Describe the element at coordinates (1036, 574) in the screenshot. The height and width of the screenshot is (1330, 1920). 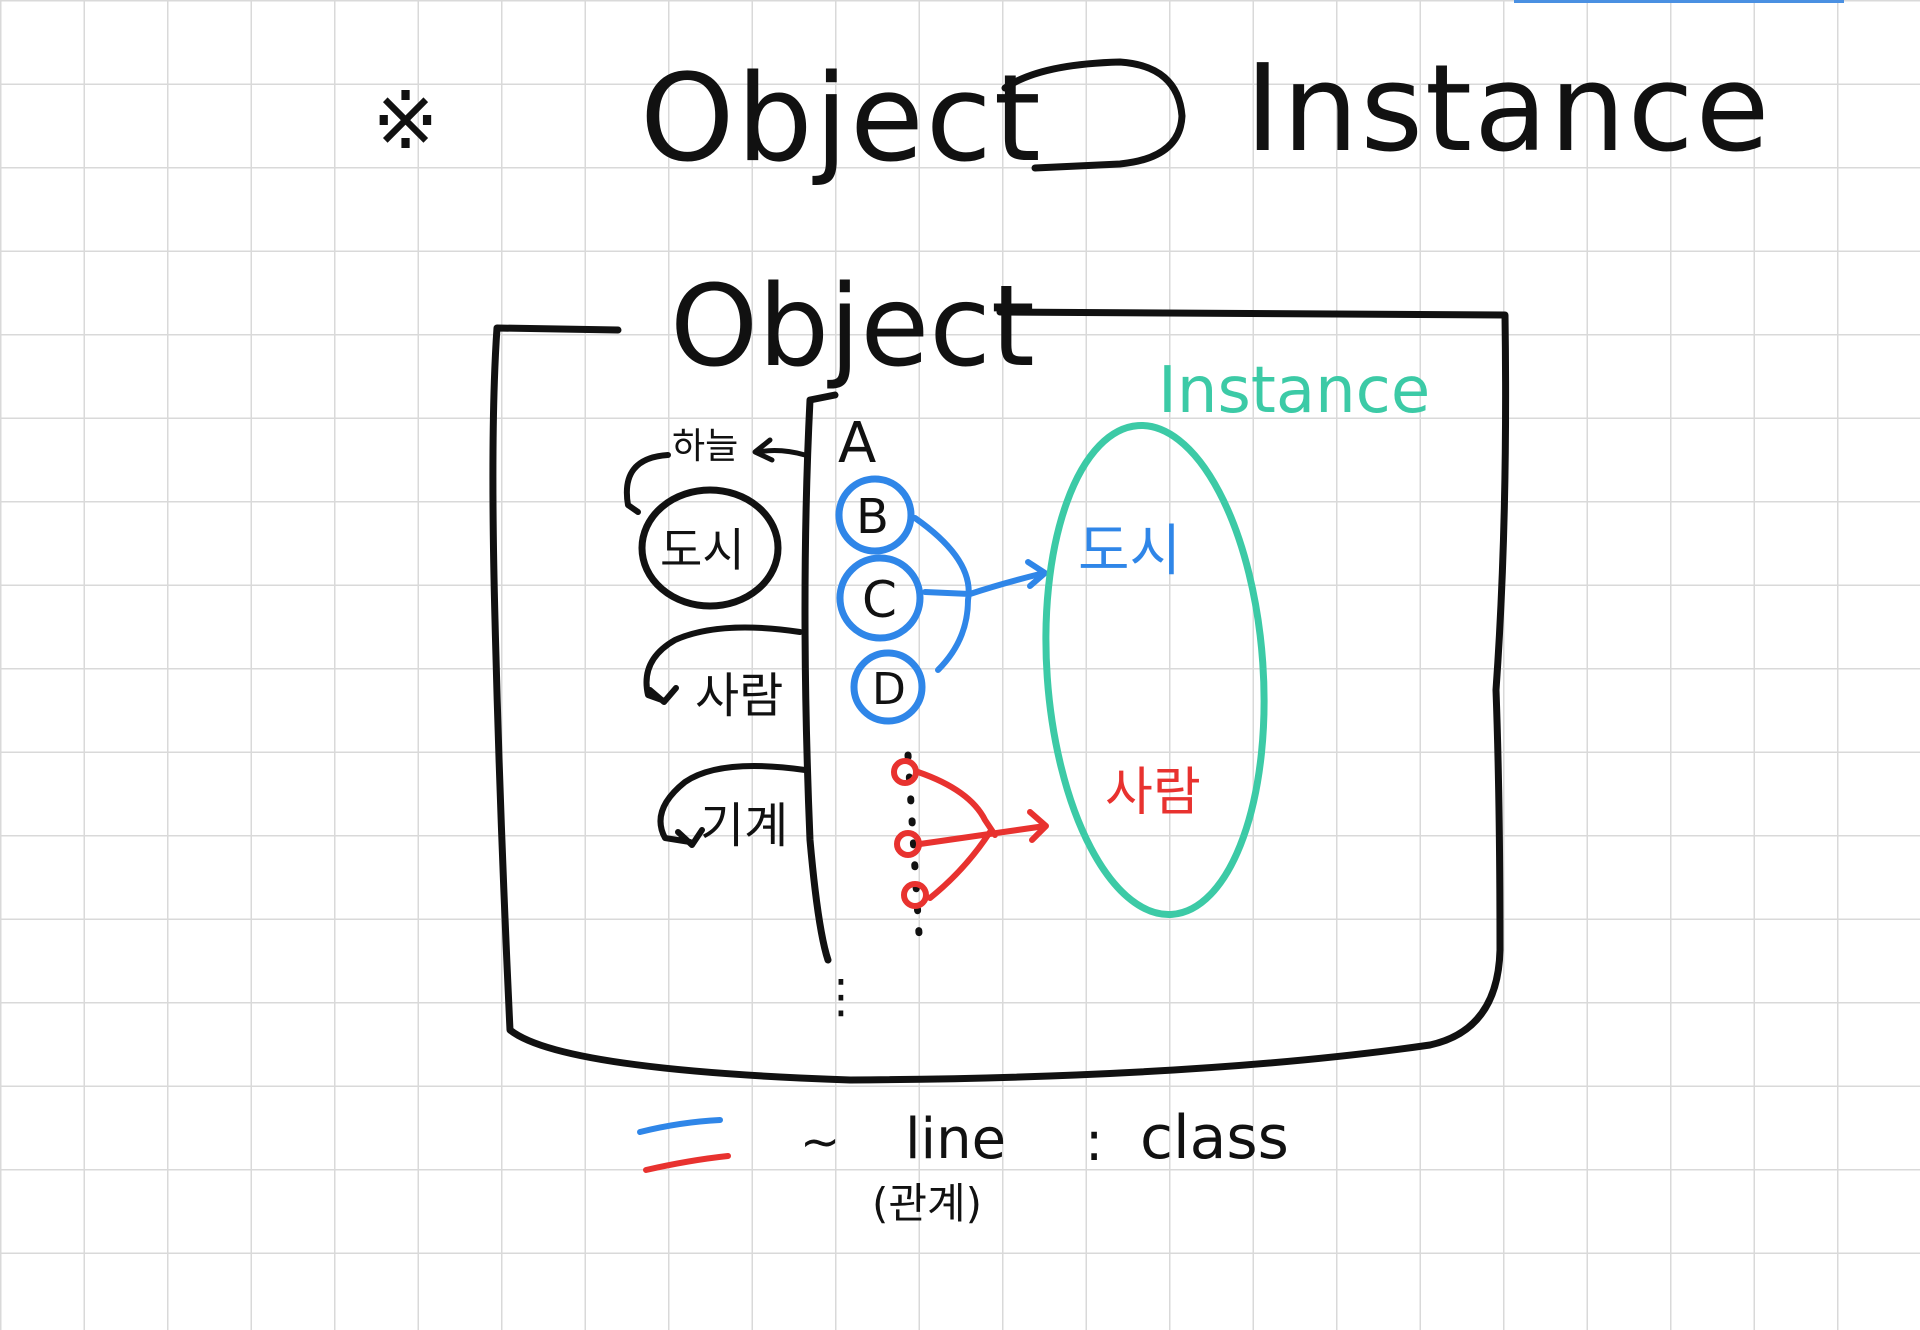
I see `blue-relation-arrowhead` at that location.